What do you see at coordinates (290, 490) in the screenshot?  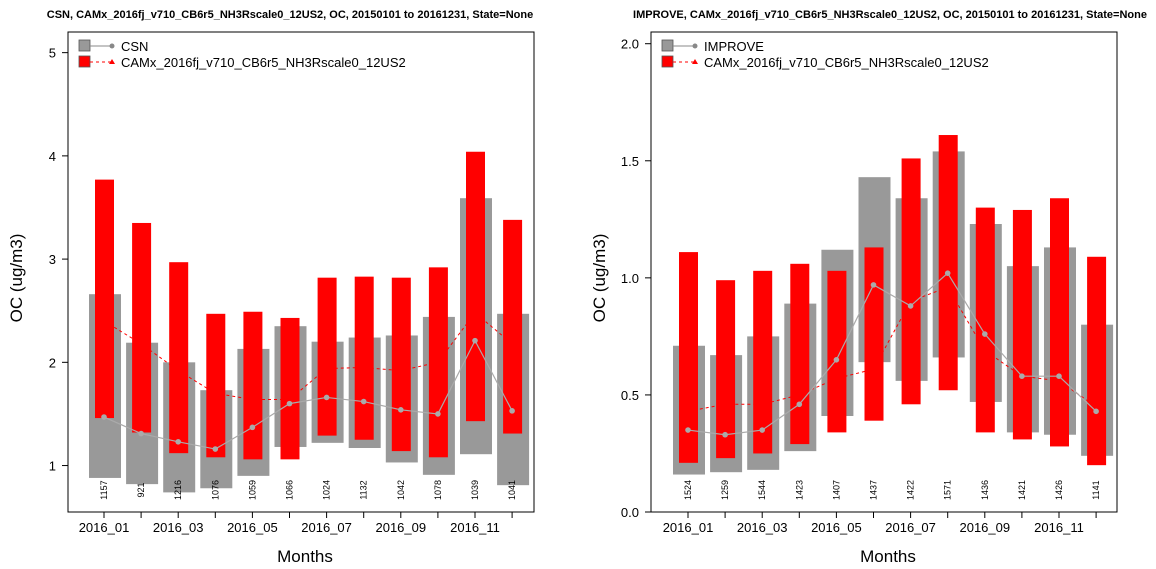 I see `count-label: 1066` at bounding box center [290, 490].